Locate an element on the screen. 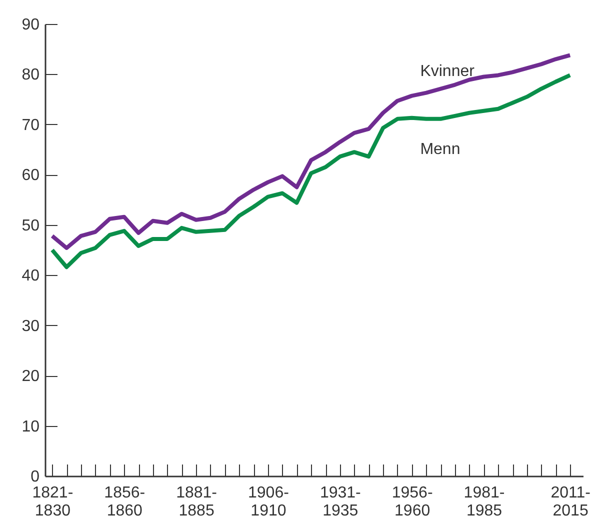 The height and width of the screenshot is (525, 592). x-tick-label: 1821- 1830 is located at coordinates (53, 502).